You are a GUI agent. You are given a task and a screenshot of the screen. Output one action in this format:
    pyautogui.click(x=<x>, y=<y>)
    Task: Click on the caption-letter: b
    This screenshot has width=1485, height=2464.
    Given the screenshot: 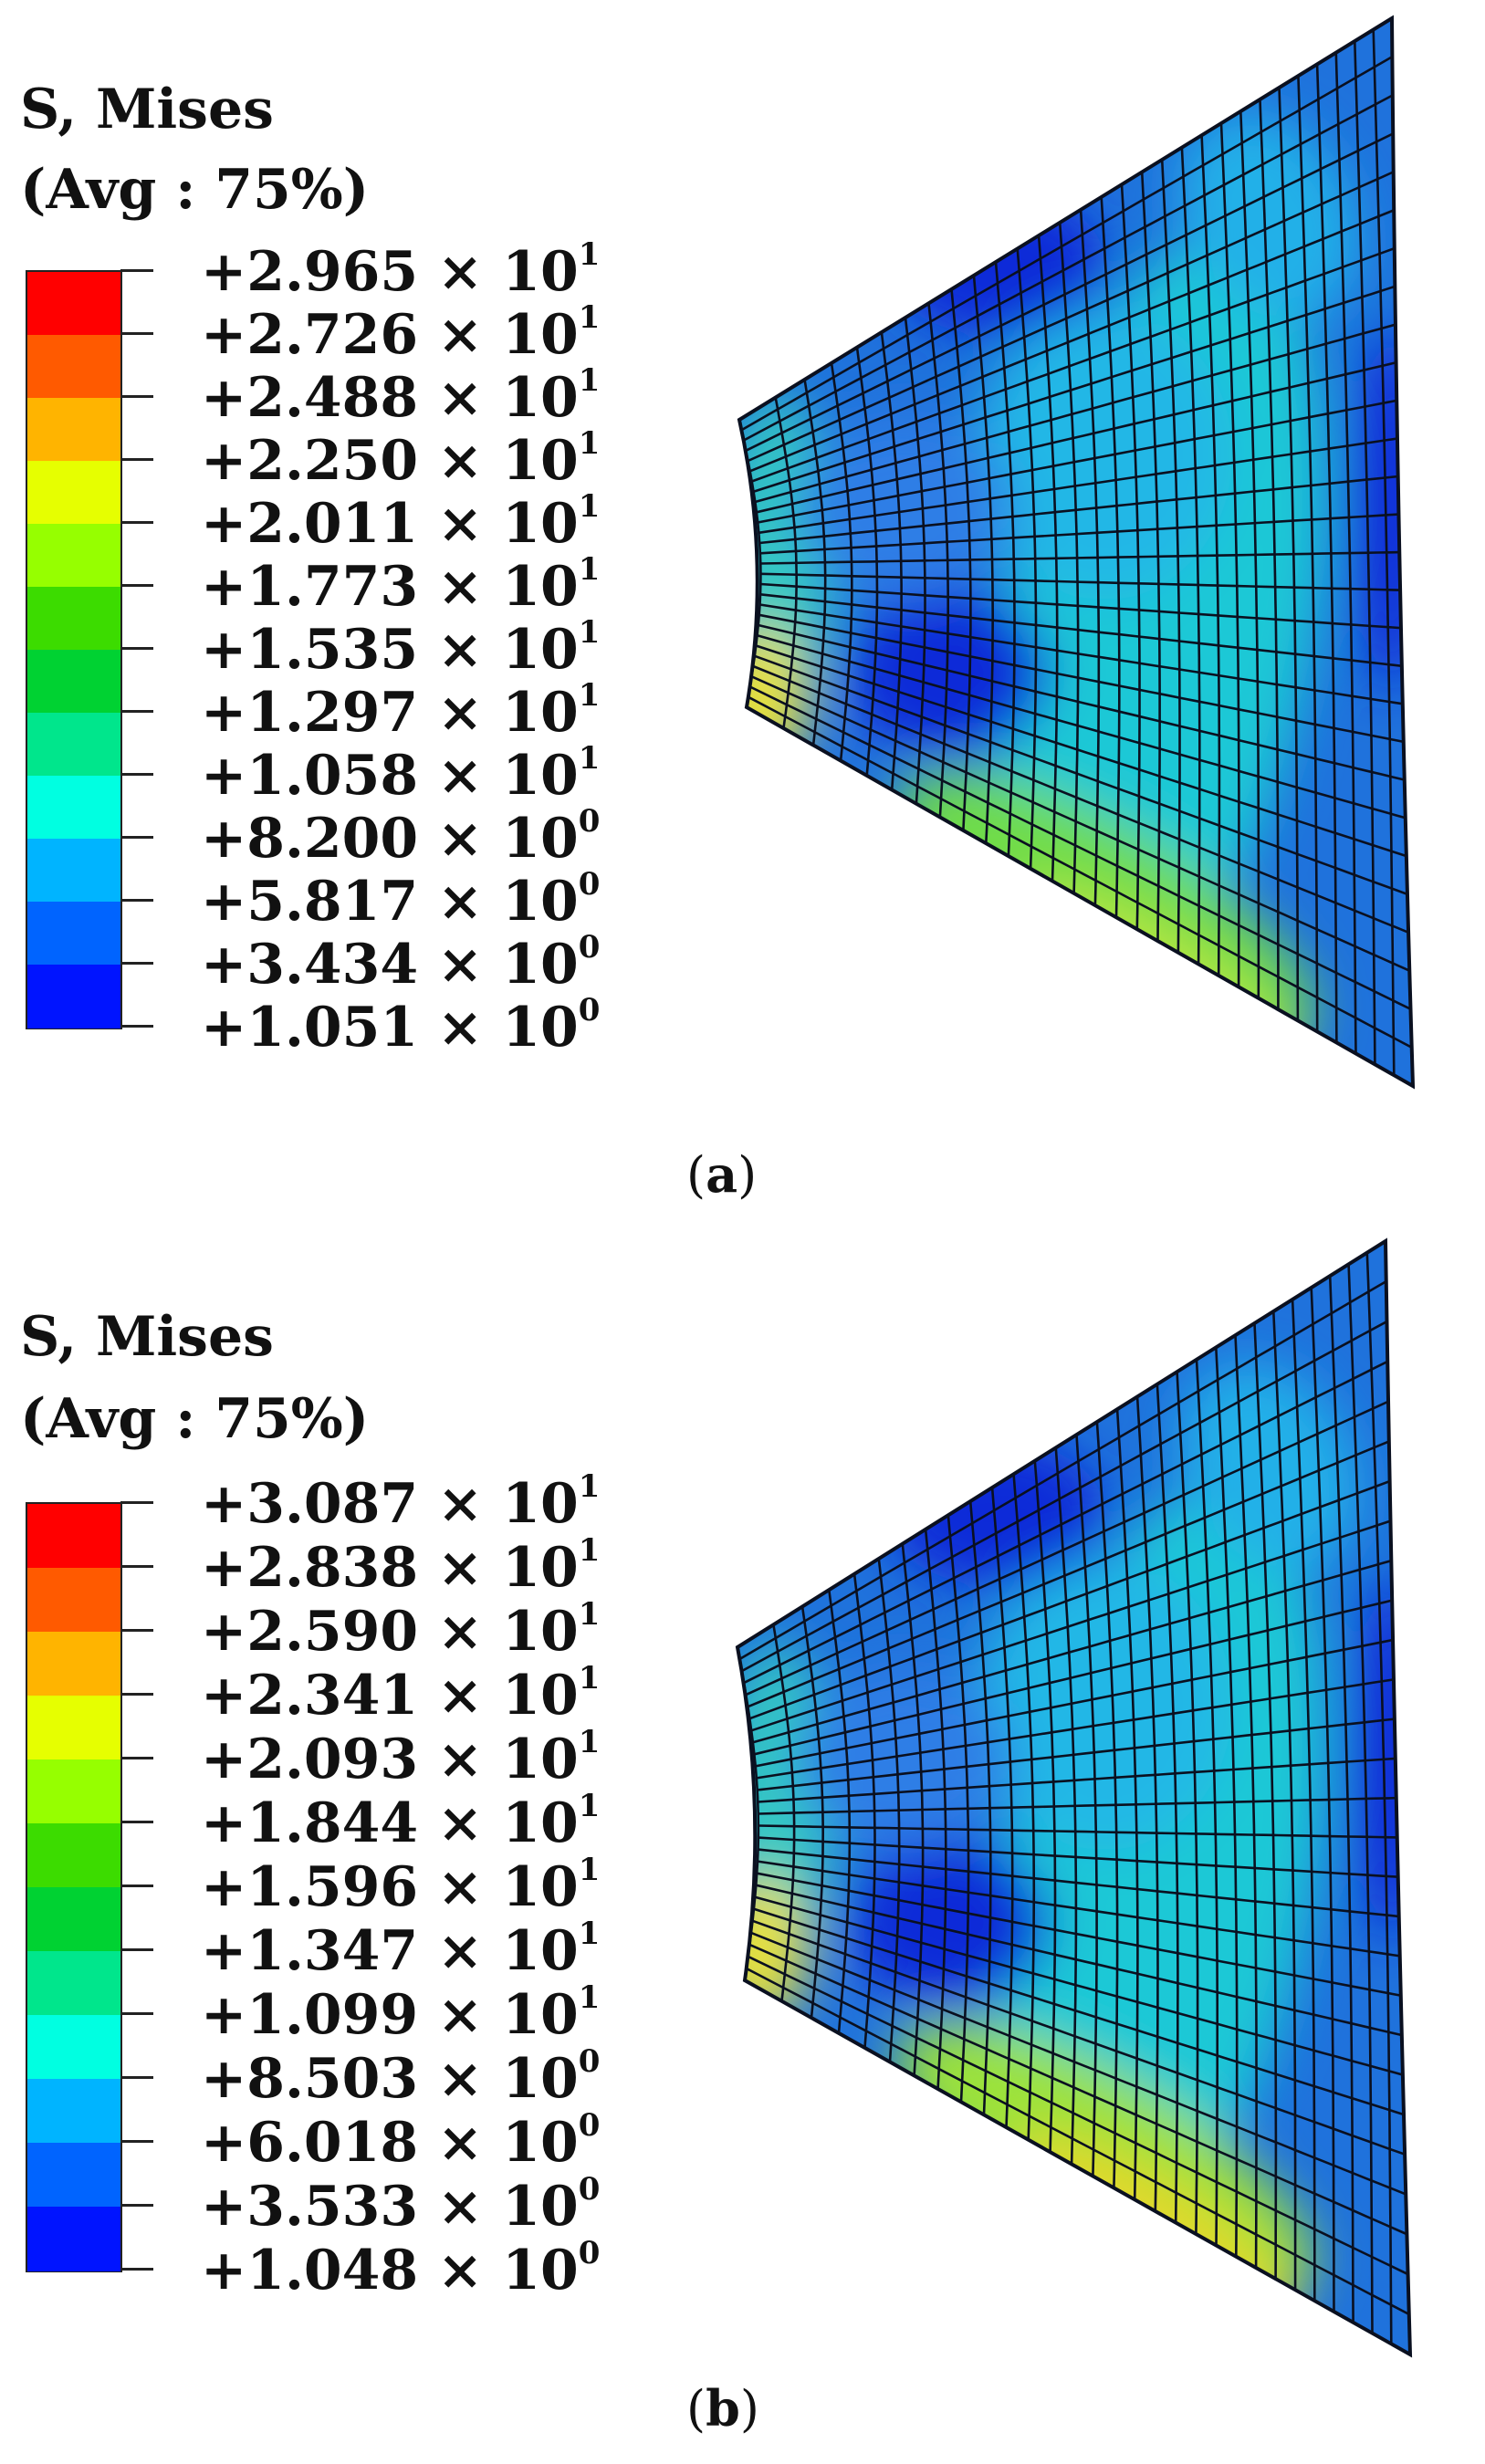 What is the action you would take?
    pyautogui.click(x=723, y=2408)
    